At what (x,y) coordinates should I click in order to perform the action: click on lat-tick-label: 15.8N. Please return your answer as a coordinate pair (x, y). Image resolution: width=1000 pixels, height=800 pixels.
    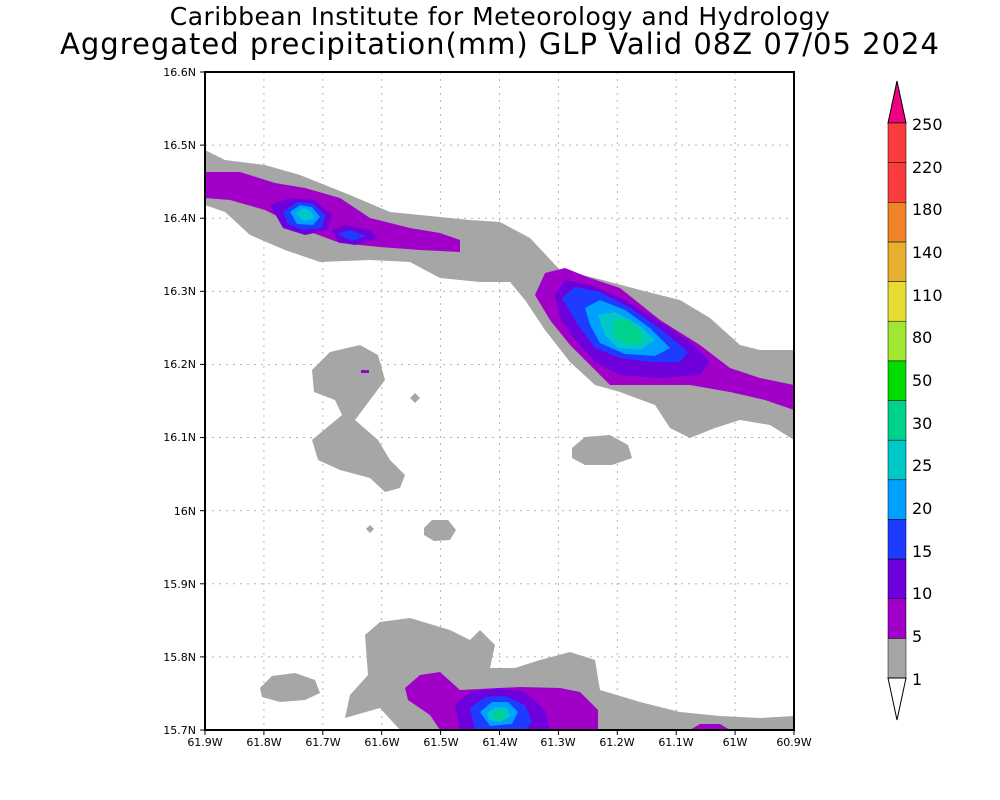
    Looking at the image, I should click on (179, 657).